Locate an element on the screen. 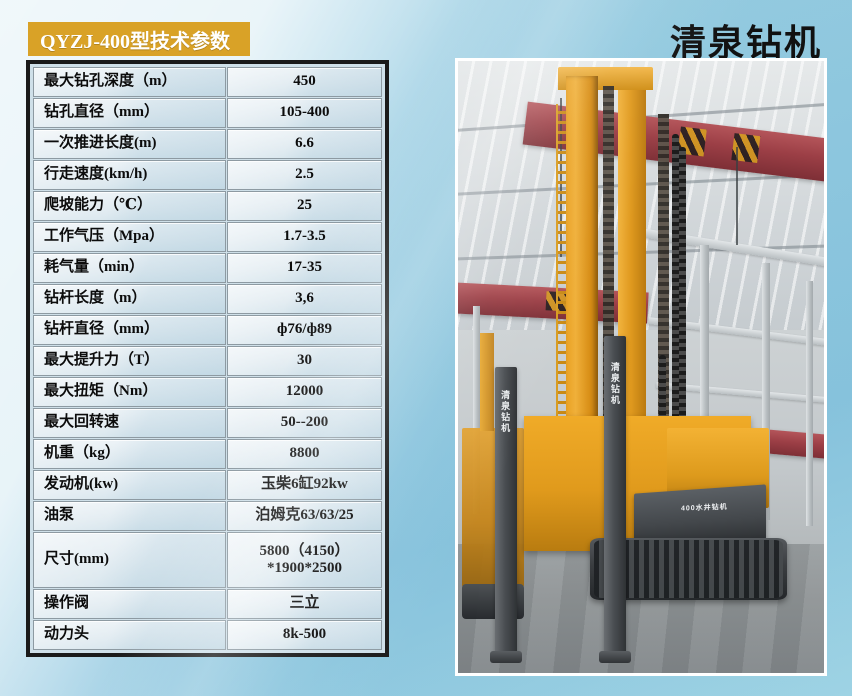 The width and height of the screenshot is (852, 696). spec-value-cell: 玉柴6缸92kw is located at coordinates (304, 485).